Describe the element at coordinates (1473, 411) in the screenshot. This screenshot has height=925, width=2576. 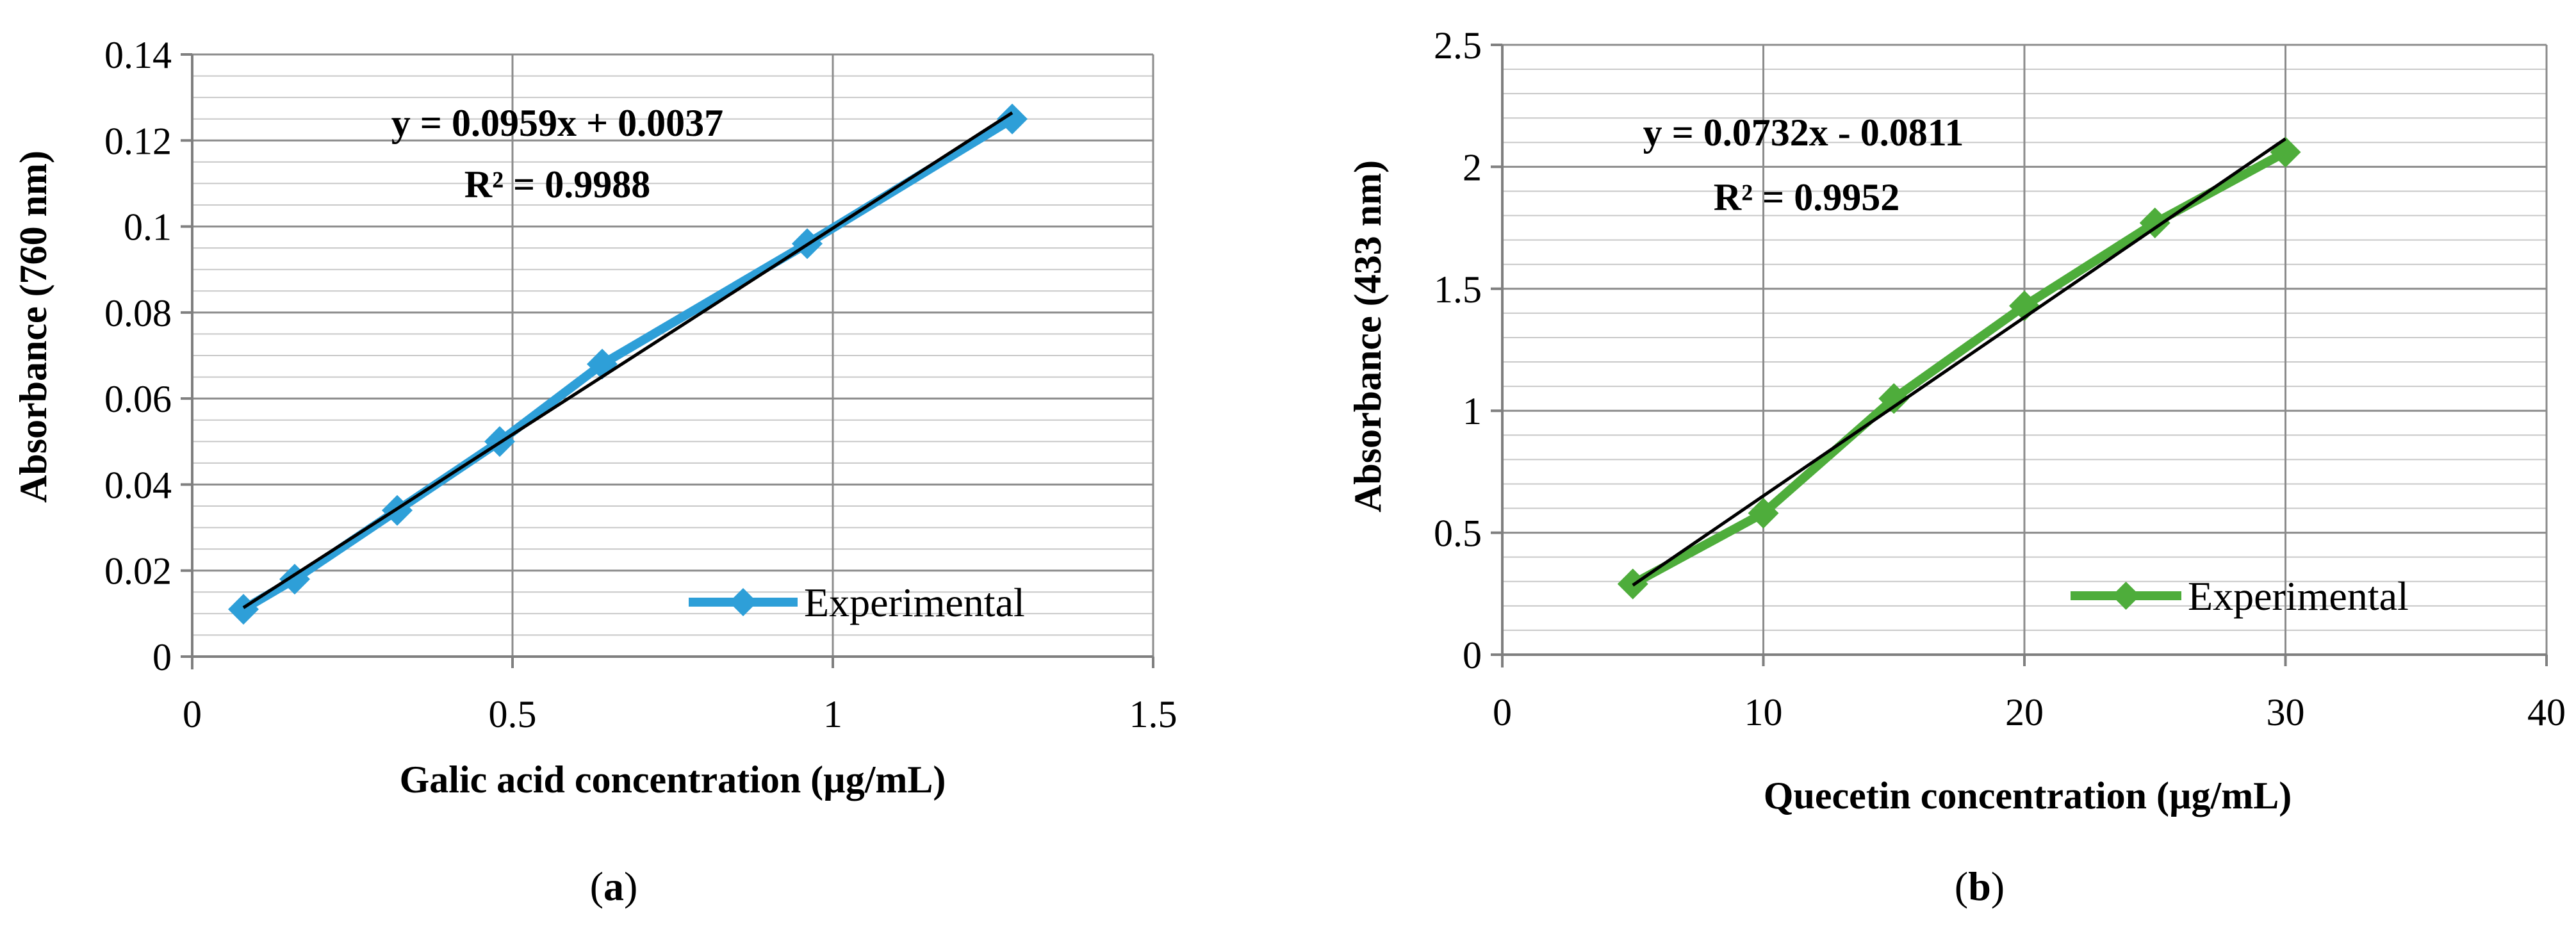
I see `y-tick-label: 1` at that location.